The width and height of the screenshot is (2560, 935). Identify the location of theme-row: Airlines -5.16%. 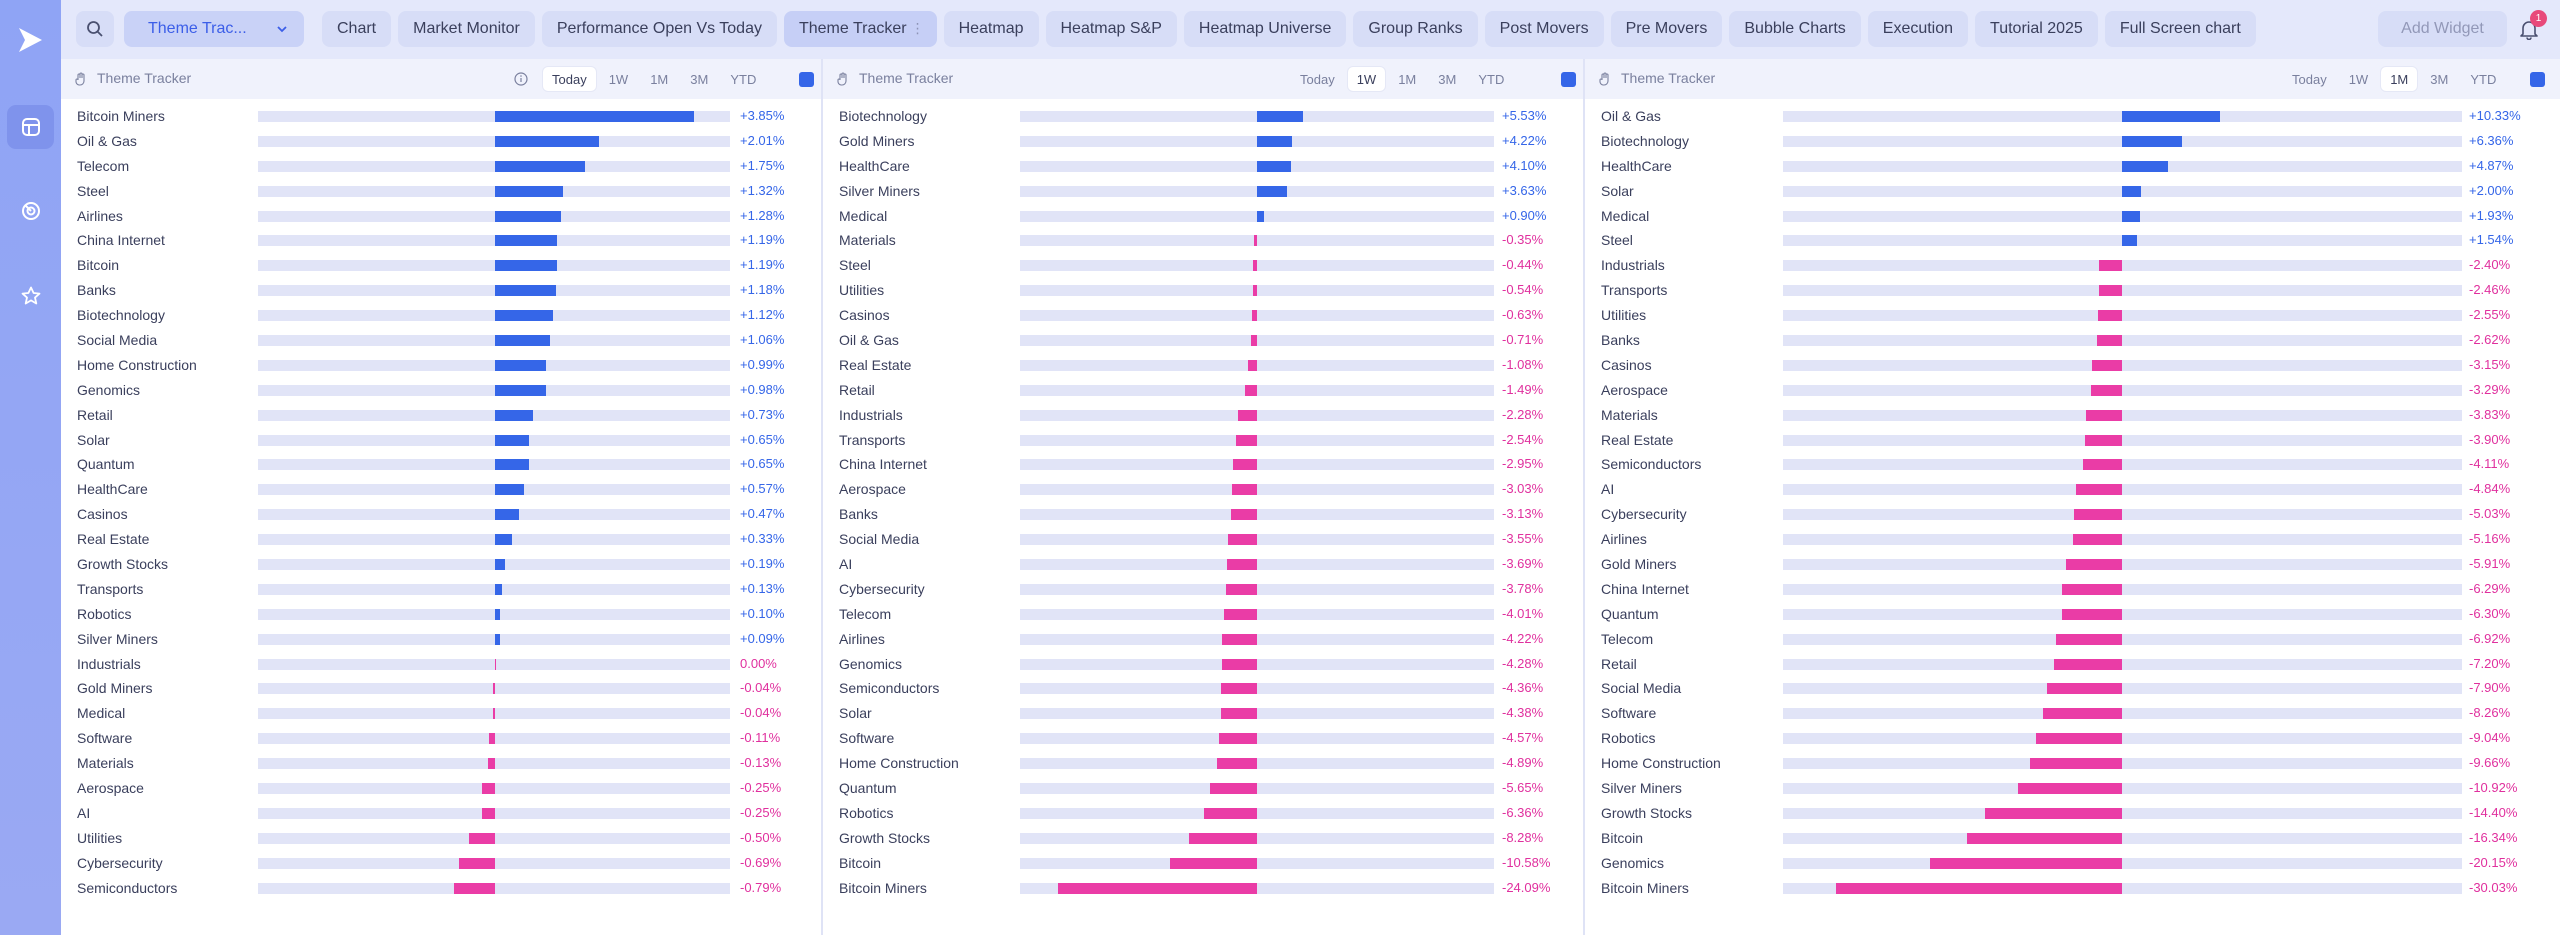
(2072, 539).